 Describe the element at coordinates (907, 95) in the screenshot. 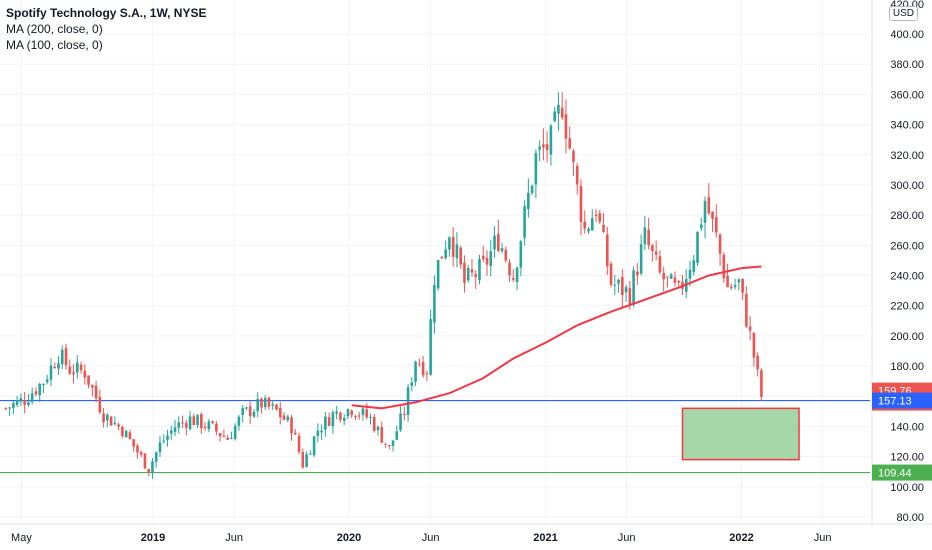

I see `y-tick-label: 360.00` at that location.